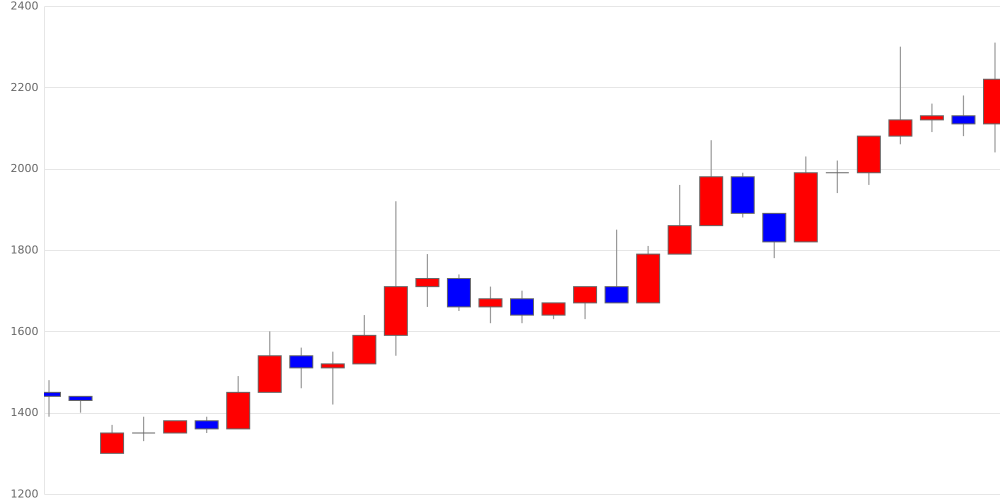 The height and width of the screenshot is (500, 1000). What do you see at coordinates (24, 87) in the screenshot?
I see `y-tick-label: 2200` at bounding box center [24, 87].